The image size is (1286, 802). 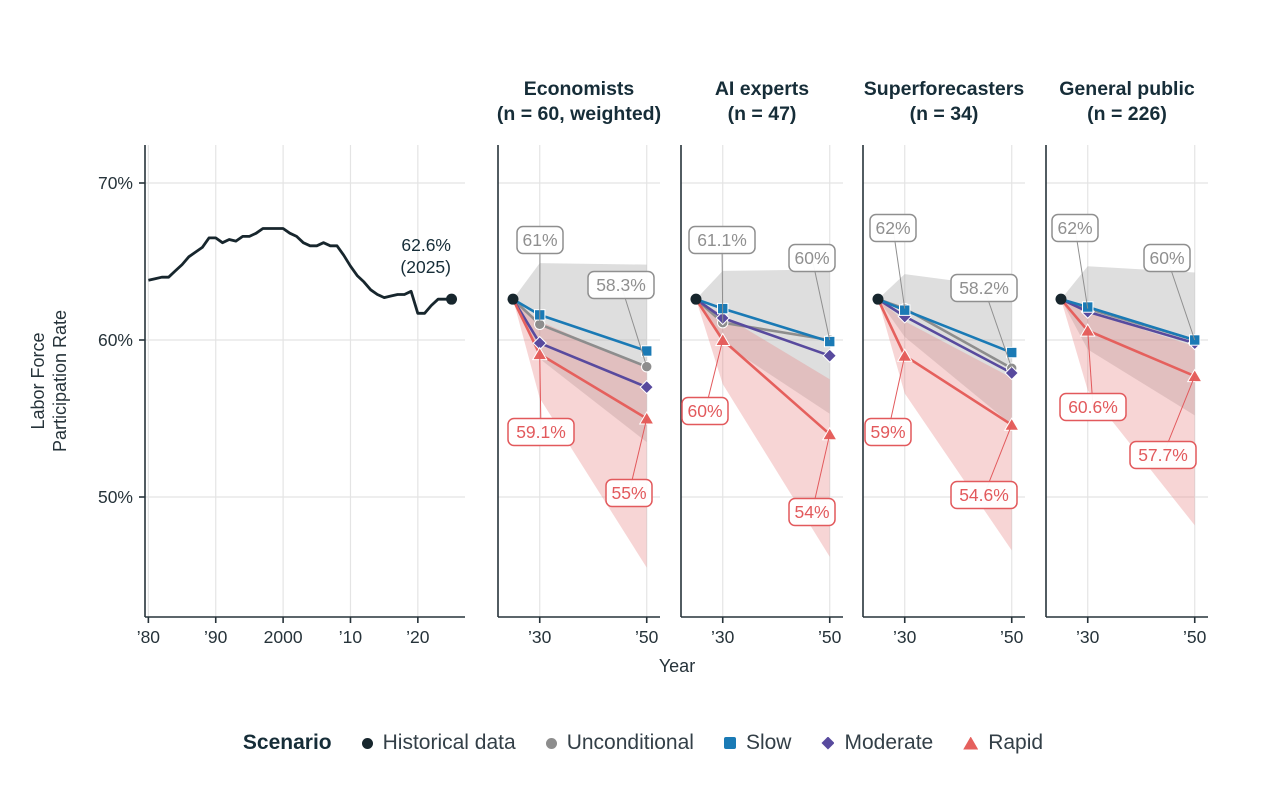 I want to click on legend-item-moderate: Moderate, so click(x=877, y=743).